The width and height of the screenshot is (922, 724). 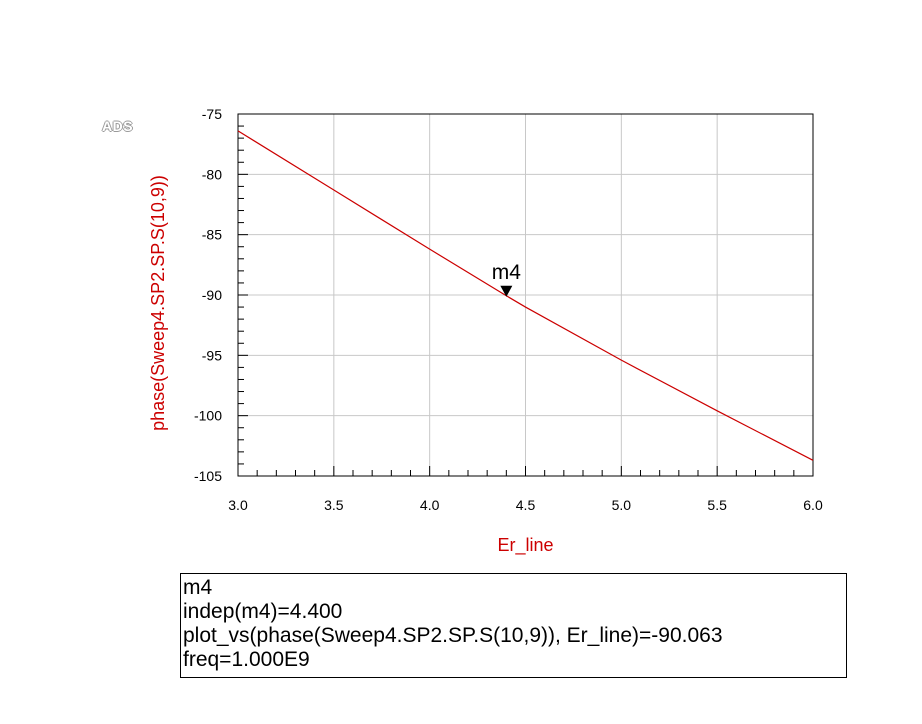 What do you see at coordinates (263, 611) in the screenshot?
I see `marker-readout-indep: indep(m4)=4.400` at bounding box center [263, 611].